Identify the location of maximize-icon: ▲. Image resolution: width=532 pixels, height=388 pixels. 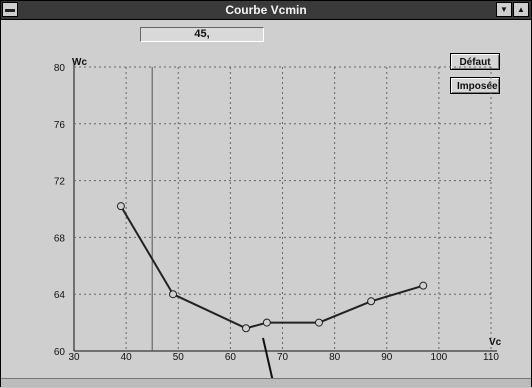
(521, 9).